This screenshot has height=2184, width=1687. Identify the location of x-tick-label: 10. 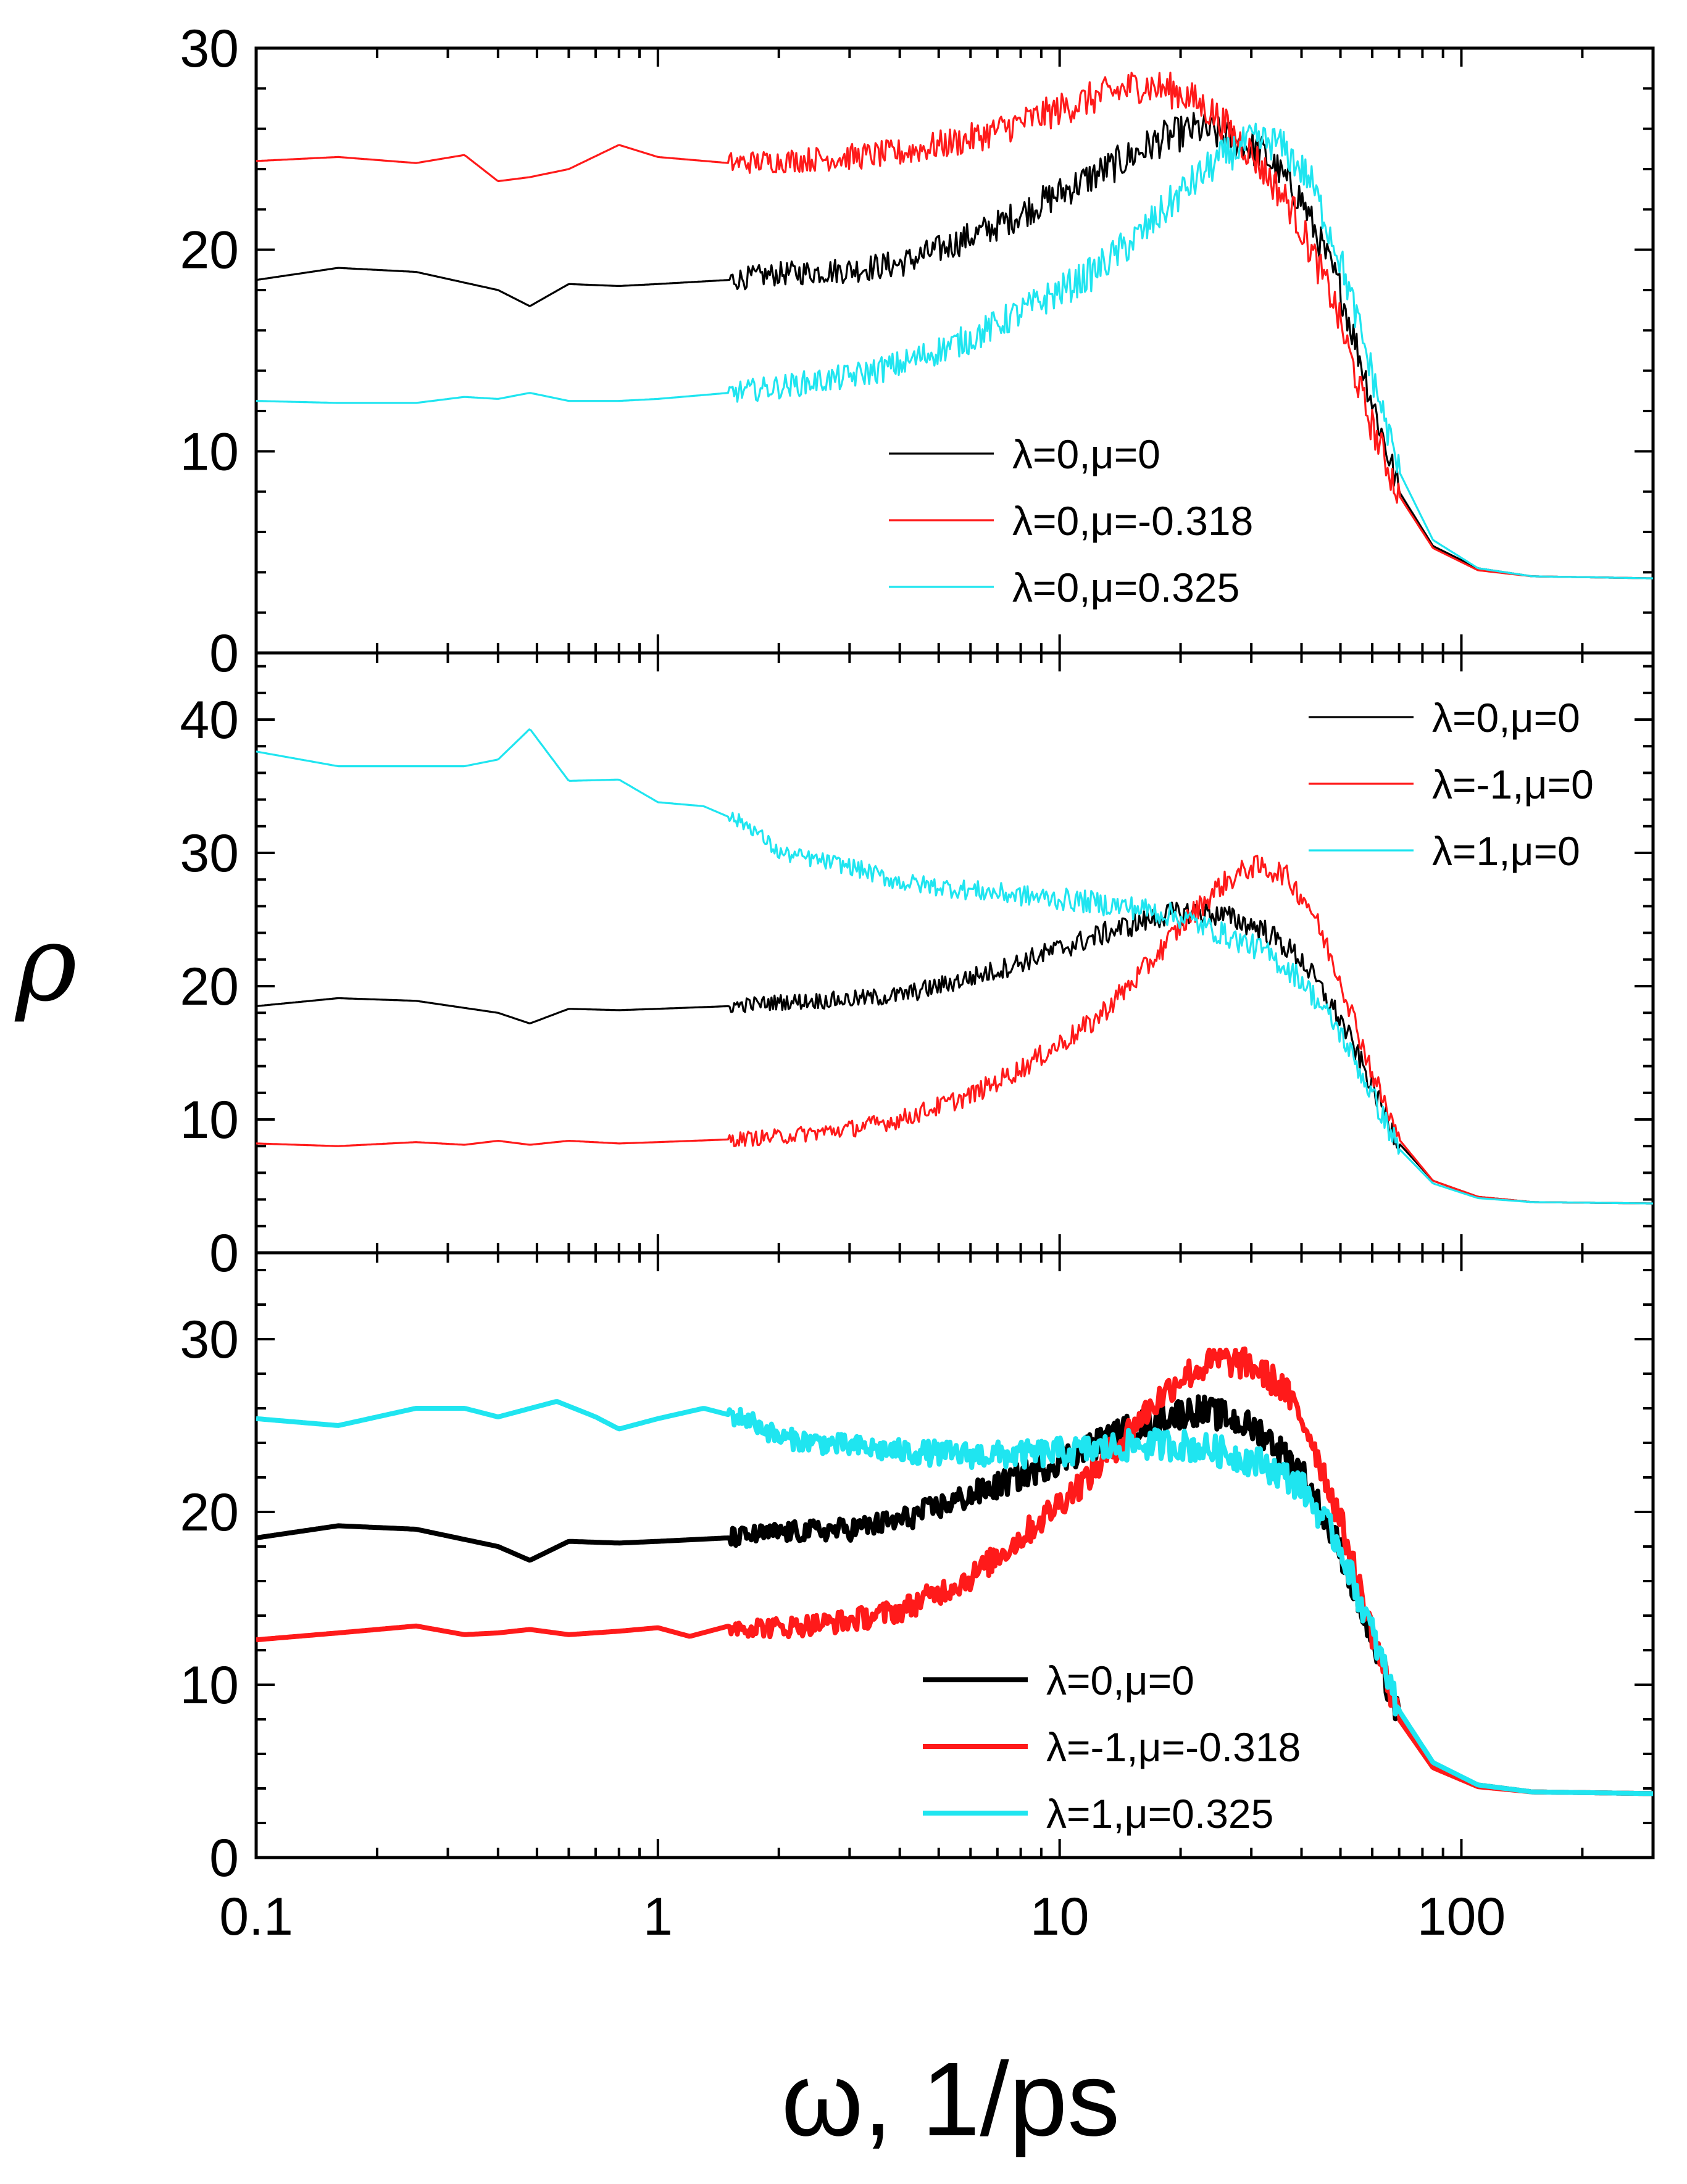
(1059, 1916).